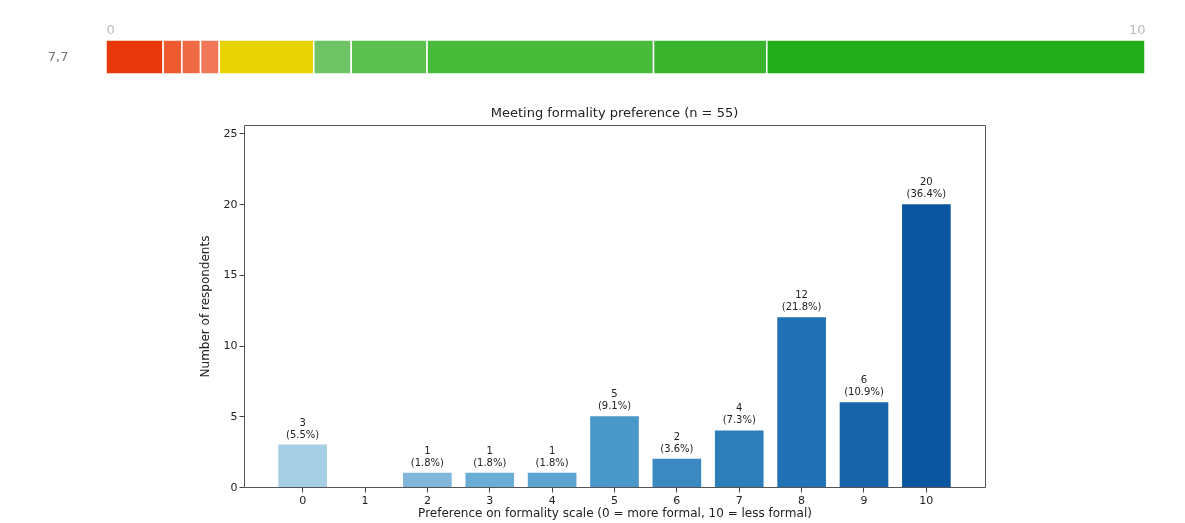 This screenshot has width=1185, height=523. Describe the element at coordinates (230, 275) in the screenshot. I see `y-tick-label: 15` at that location.